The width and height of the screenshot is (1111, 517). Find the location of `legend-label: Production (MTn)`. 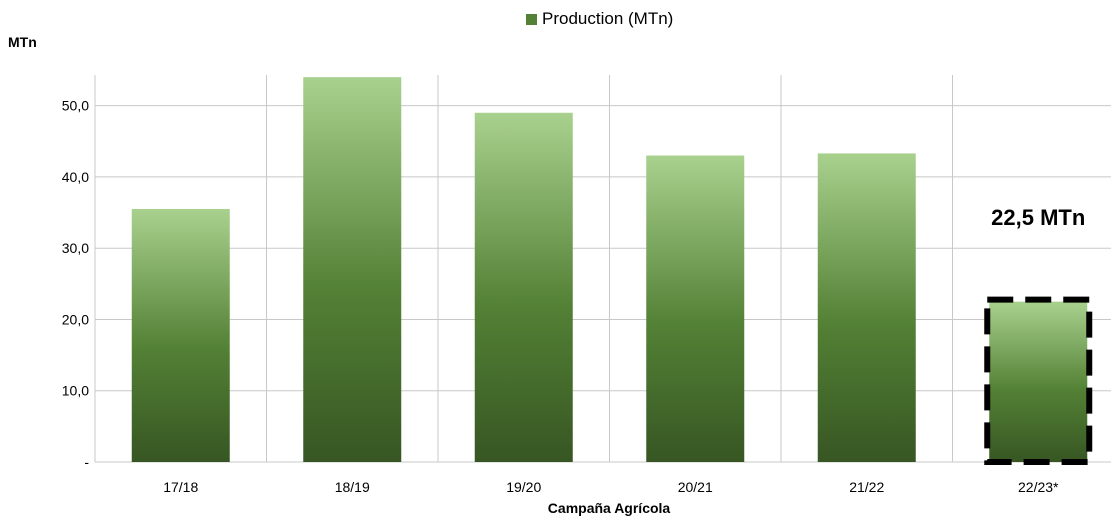

legend-label: Production (MTn) is located at coordinates (607, 18).